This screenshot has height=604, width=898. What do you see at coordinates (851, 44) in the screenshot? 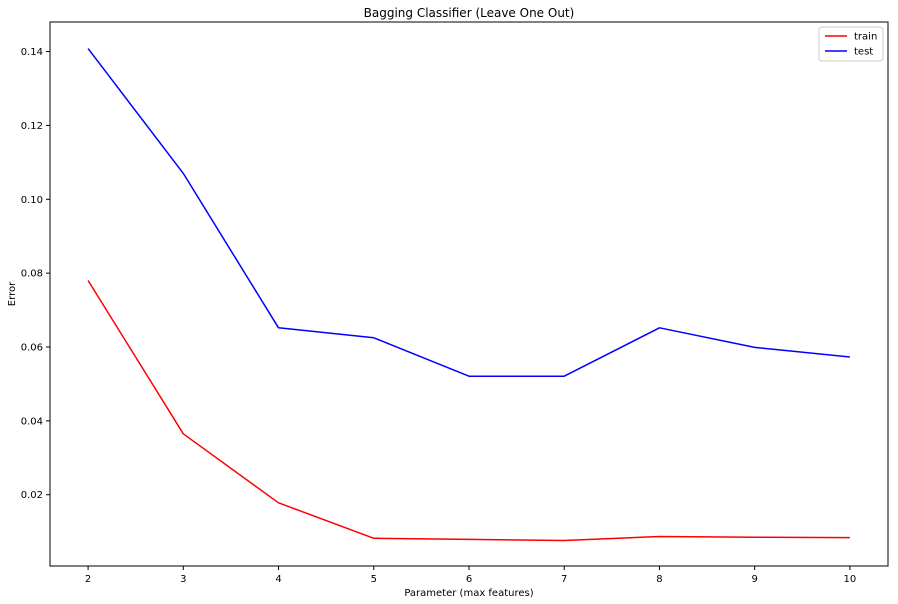
I see `legend: train test` at bounding box center [851, 44].